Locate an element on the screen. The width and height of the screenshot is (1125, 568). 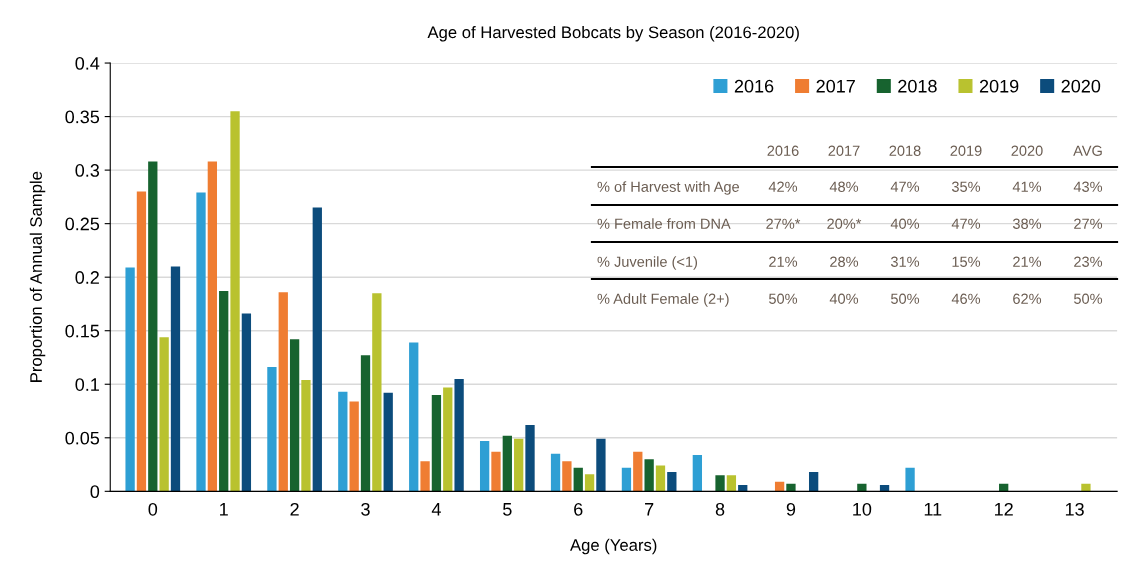
legend-label: 2019 is located at coordinates (999, 86).